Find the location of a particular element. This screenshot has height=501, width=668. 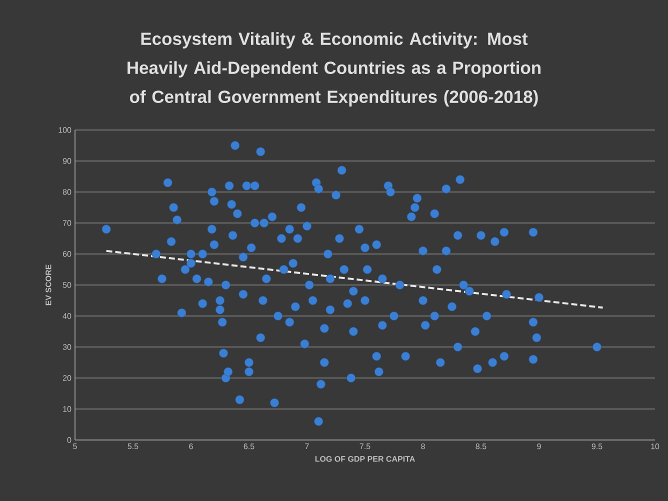

x-axis-title: LOG OF GDP PER CAPITA is located at coordinates (365, 459).